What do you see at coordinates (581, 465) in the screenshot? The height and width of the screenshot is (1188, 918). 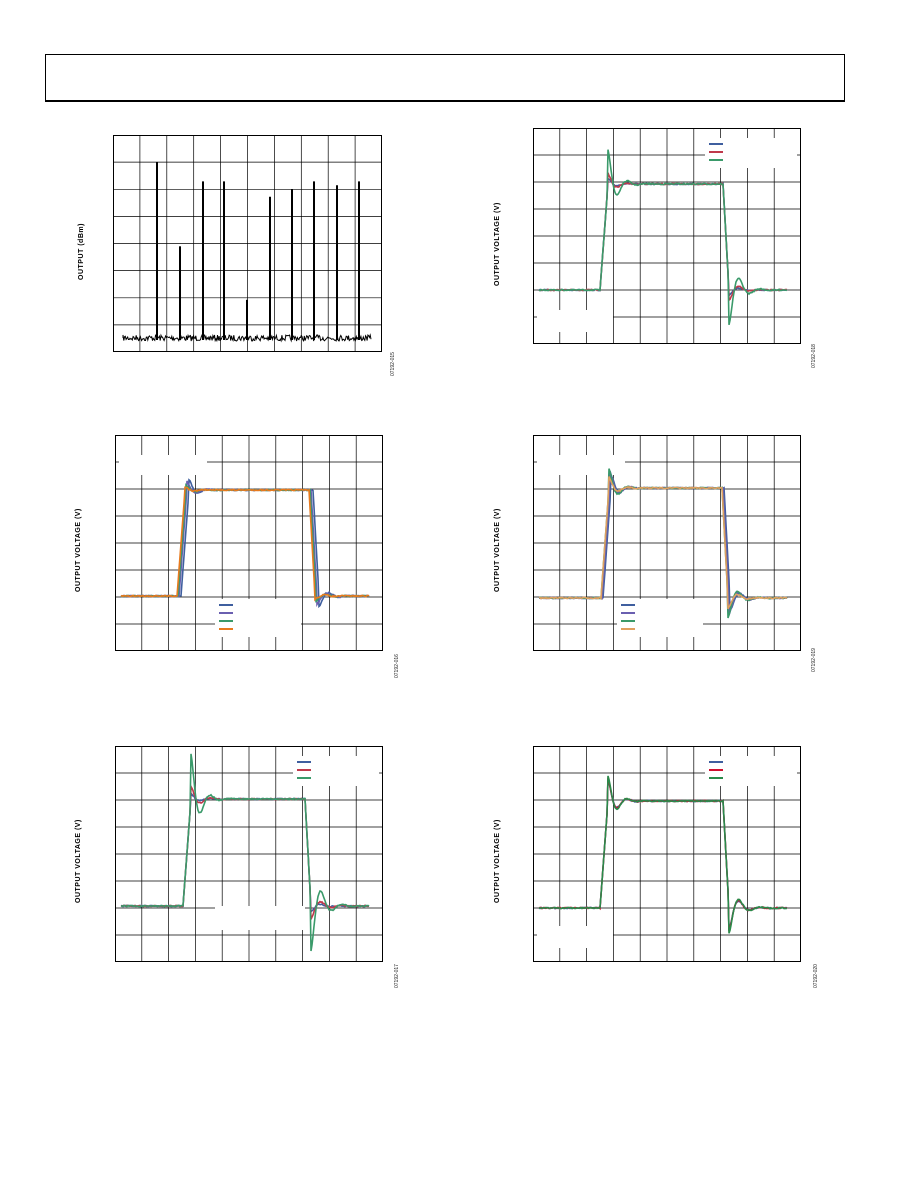 I see `chart4-annotation-box` at bounding box center [581, 465].